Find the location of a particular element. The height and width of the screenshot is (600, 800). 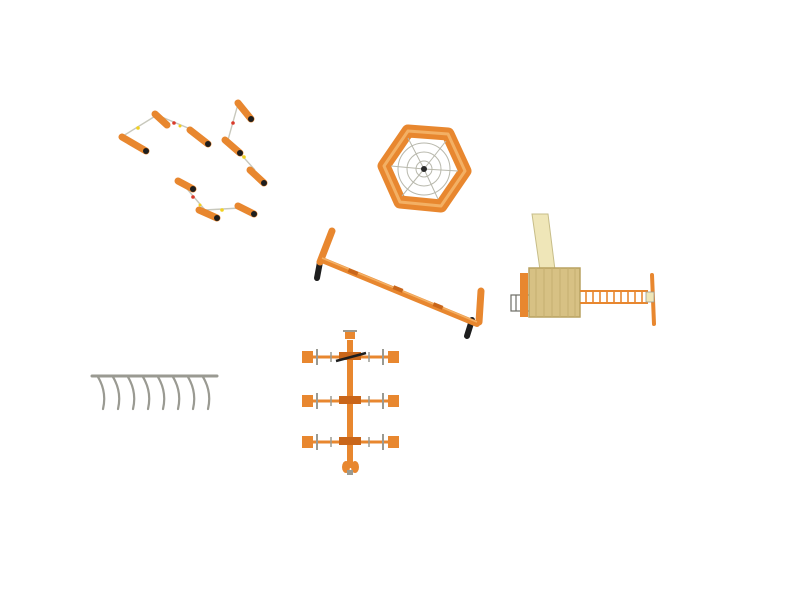

balance-beam-bench is located at coordinates (399, 283).